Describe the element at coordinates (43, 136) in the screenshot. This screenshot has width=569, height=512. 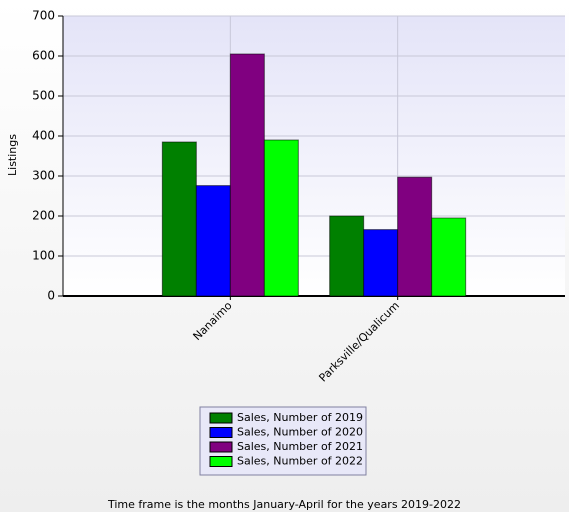
I see `y-tick-label: 400` at that location.